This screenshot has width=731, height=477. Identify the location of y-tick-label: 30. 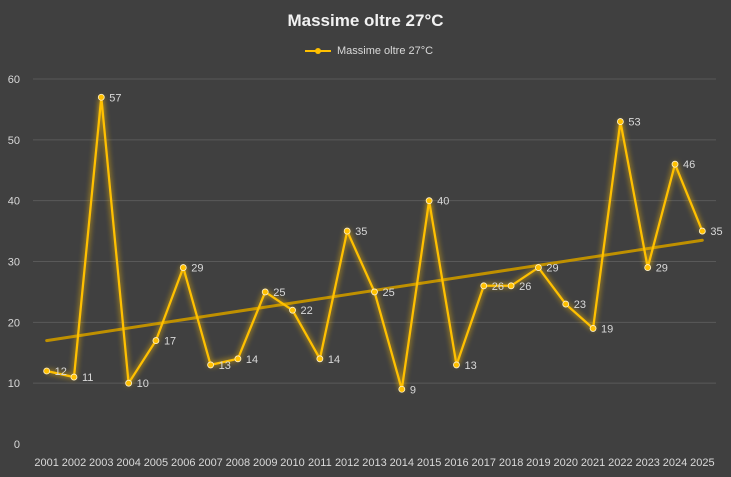
(14, 263).